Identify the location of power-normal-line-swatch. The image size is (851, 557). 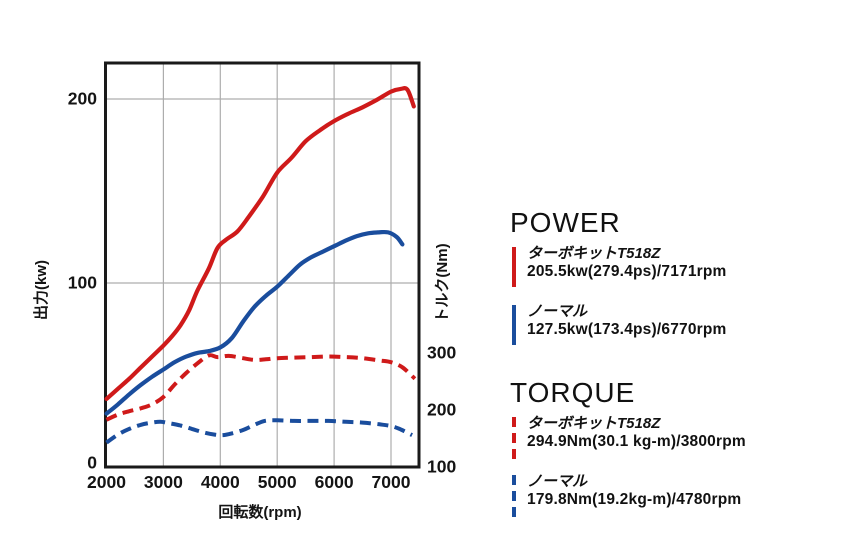
(514, 325).